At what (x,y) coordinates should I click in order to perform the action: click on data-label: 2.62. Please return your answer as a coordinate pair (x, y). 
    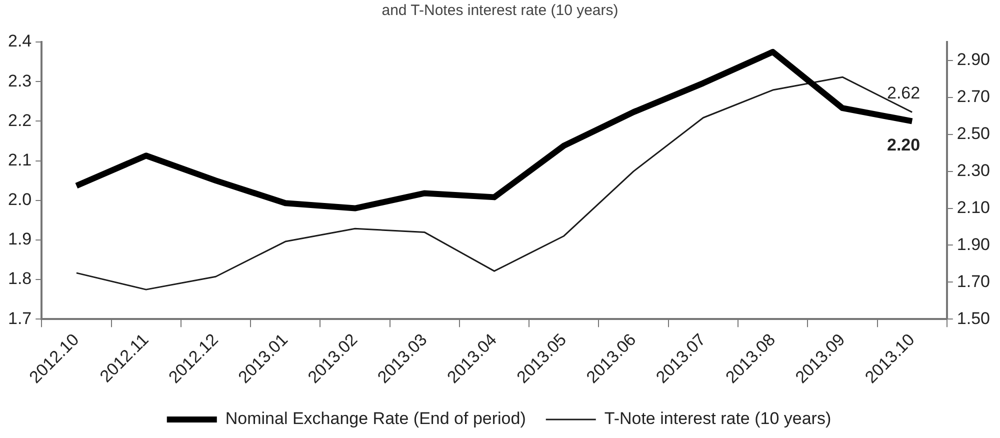
    Looking at the image, I should click on (903, 92).